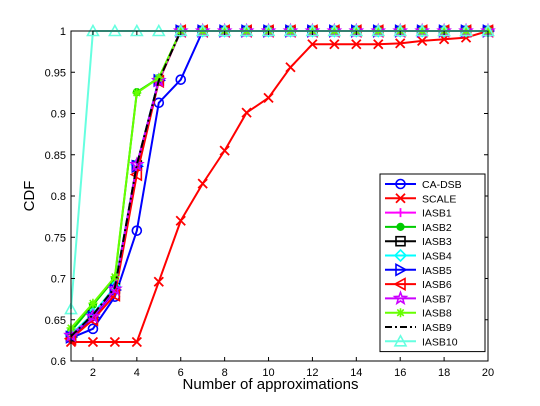  Describe the element at coordinates (437, 299) in the screenshot. I see `legend-label-IASB7: IASB7` at that location.